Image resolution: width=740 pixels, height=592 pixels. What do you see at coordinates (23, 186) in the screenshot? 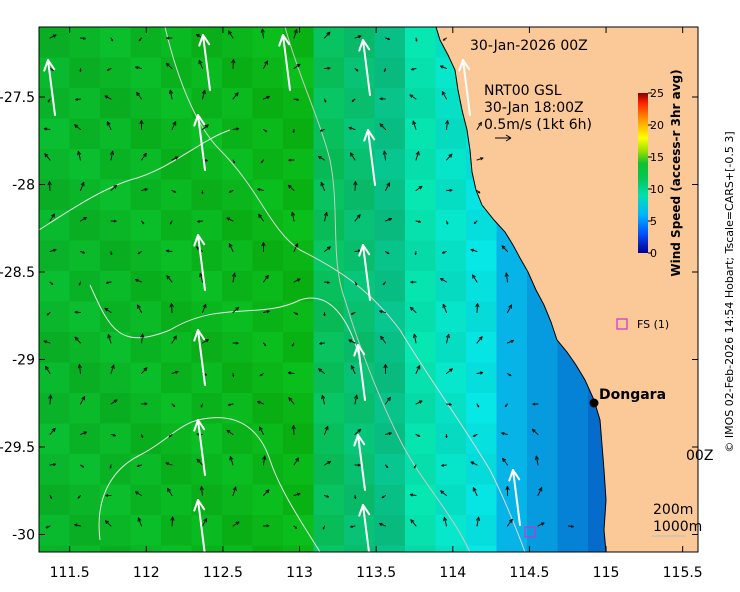
I see `y-tick-label: -28` at bounding box center [23, 186].